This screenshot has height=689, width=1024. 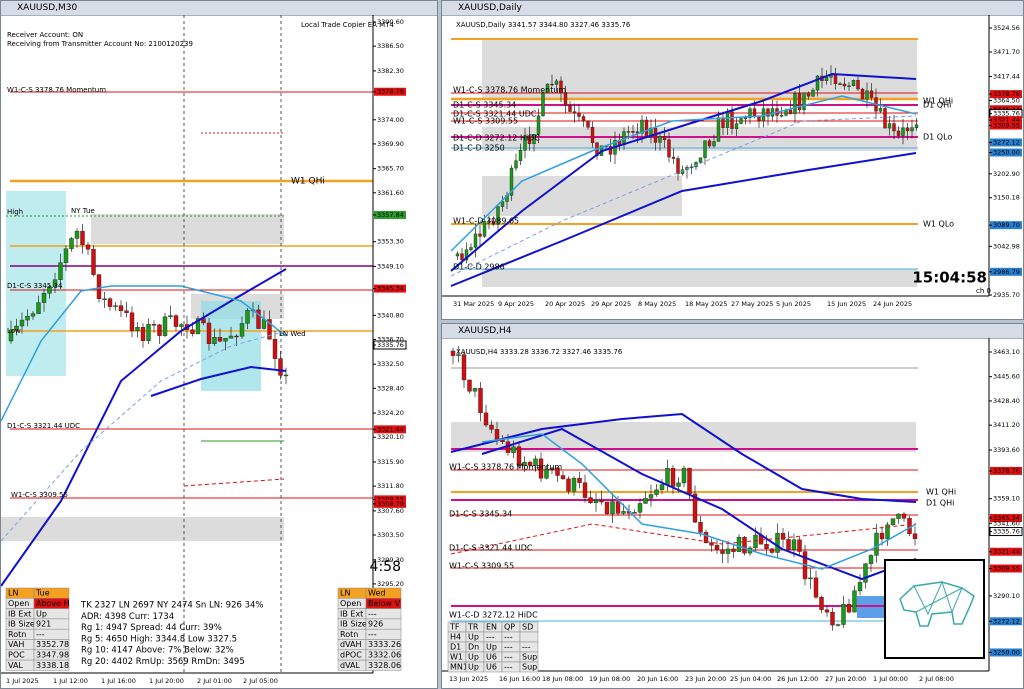 What do you see at coordinates (493, 615) in the screenshot?
I see `level-label: W1-C-D 3272.12 HiDC` at bounding box center [493, 615].